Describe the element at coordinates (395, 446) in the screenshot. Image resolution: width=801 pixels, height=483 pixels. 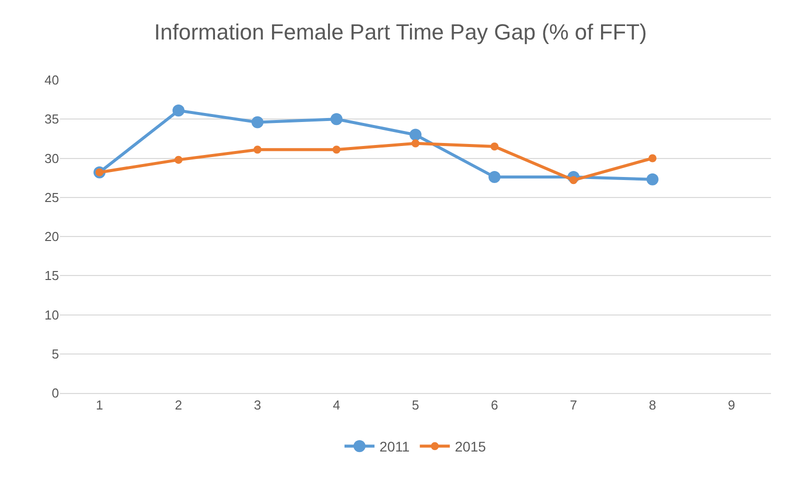
I see `legend-label: 2011` at that location.